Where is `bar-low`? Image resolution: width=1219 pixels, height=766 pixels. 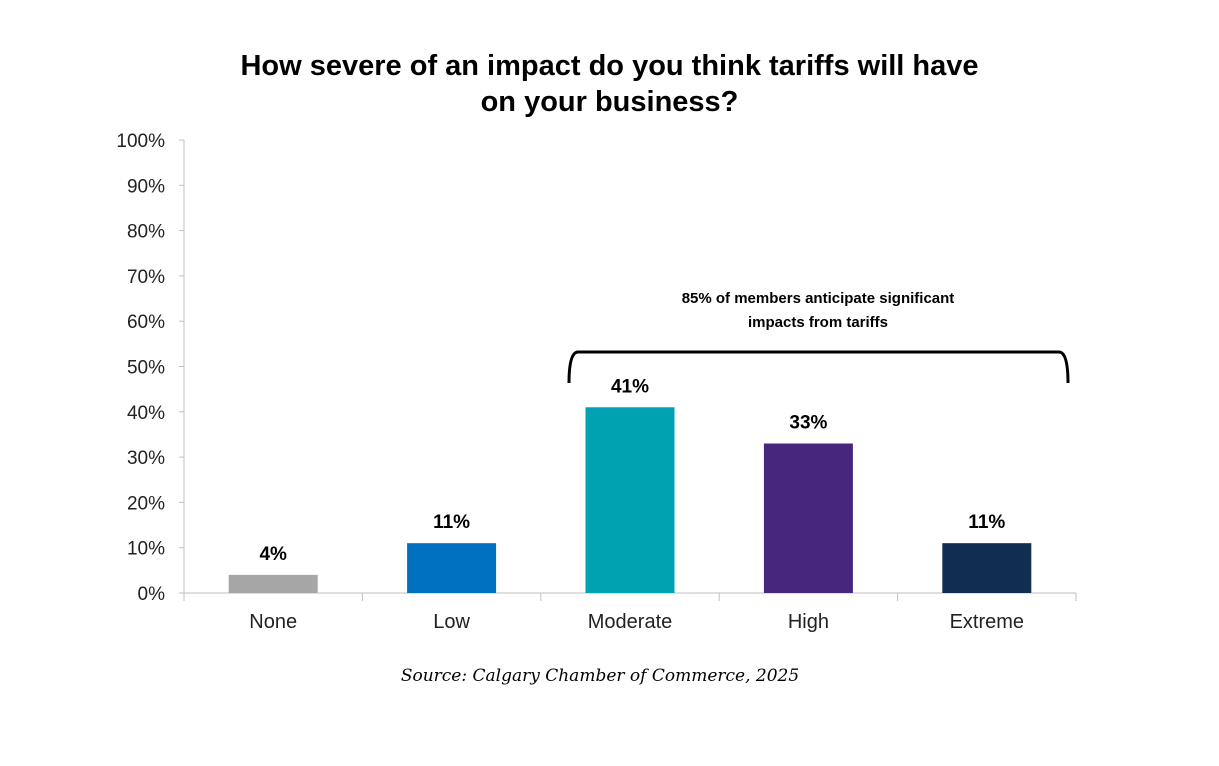 bar-low is located at coordinates (452, 568).